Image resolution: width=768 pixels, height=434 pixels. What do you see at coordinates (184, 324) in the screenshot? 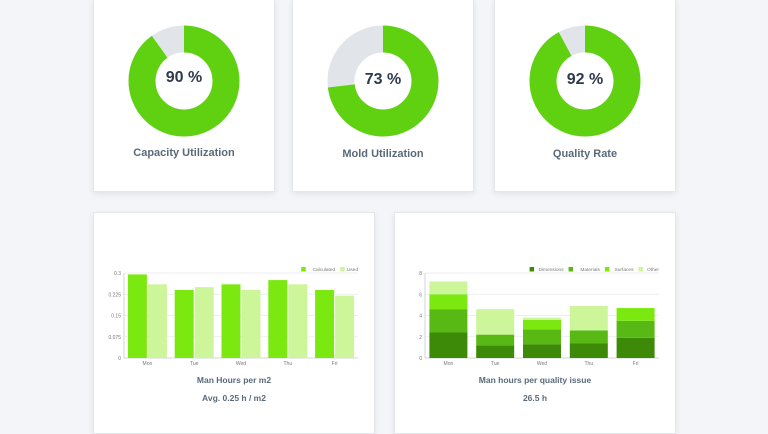
I see `bar-calculated-tue` at bounding box center [184, 324].